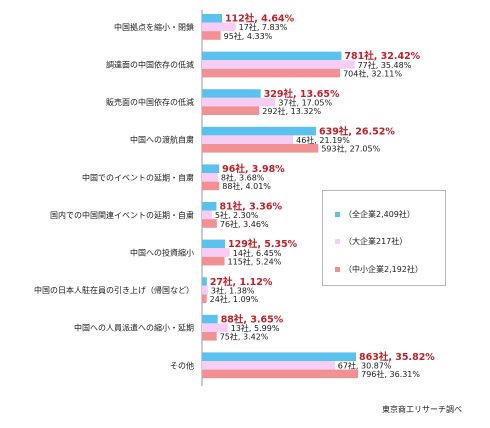  What do you see at coordinates (246, 186) in the screenshot?
I see `data-label-sme: 88社, 4.01%` at bounding box center [246, 186].